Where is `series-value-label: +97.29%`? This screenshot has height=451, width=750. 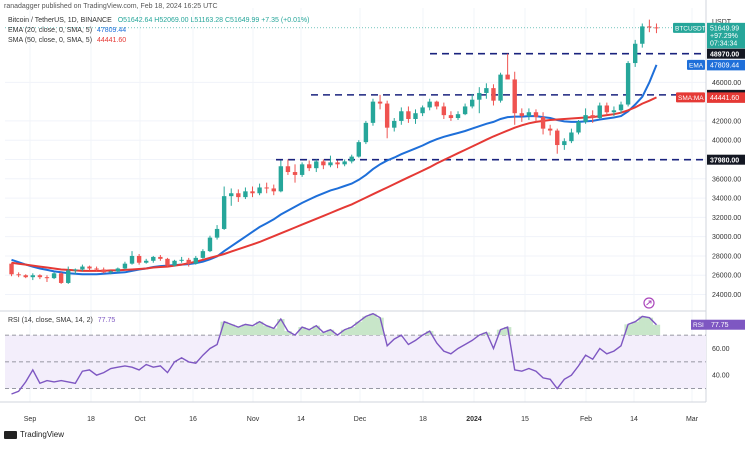 series-value-label: +97.29% is located at coordinates (724, 36).